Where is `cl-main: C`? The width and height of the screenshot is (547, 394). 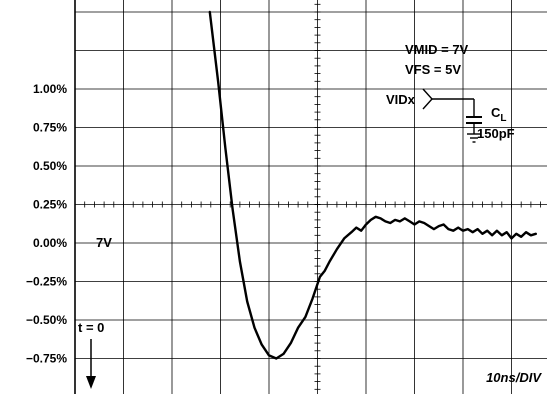 cl-main: C is located at coordinates (496, 112).